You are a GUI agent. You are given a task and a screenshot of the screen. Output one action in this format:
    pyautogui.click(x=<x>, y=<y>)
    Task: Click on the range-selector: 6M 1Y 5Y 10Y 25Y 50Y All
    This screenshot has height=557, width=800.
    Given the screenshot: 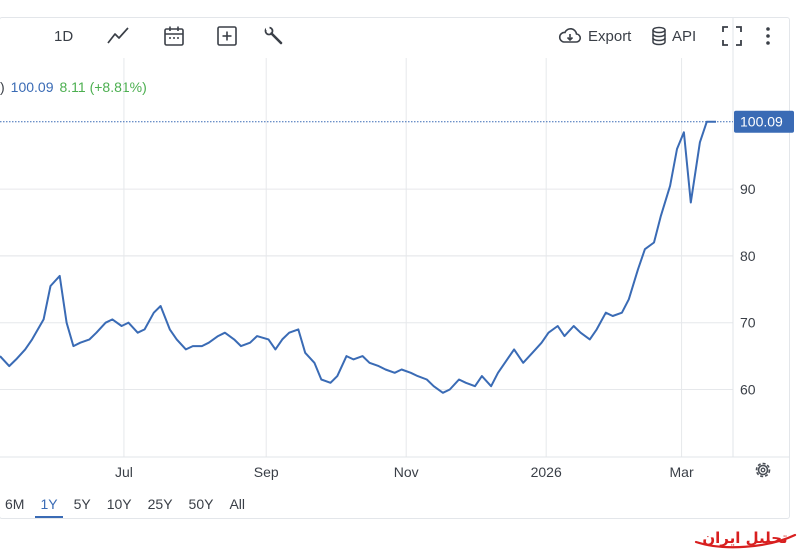 What is the action you would take?
    pyautogui.click(x=128, y=504)
    